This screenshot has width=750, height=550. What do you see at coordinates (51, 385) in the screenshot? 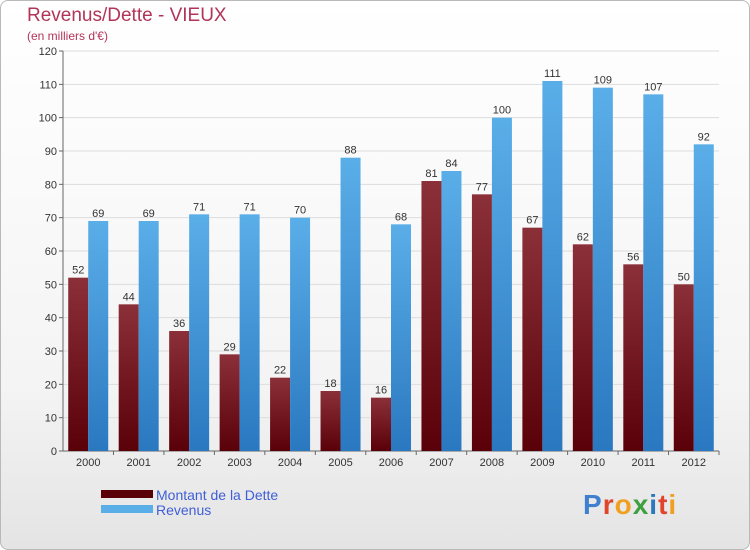
I see `y-tick-label: 20` at bounding box center [51, 385].